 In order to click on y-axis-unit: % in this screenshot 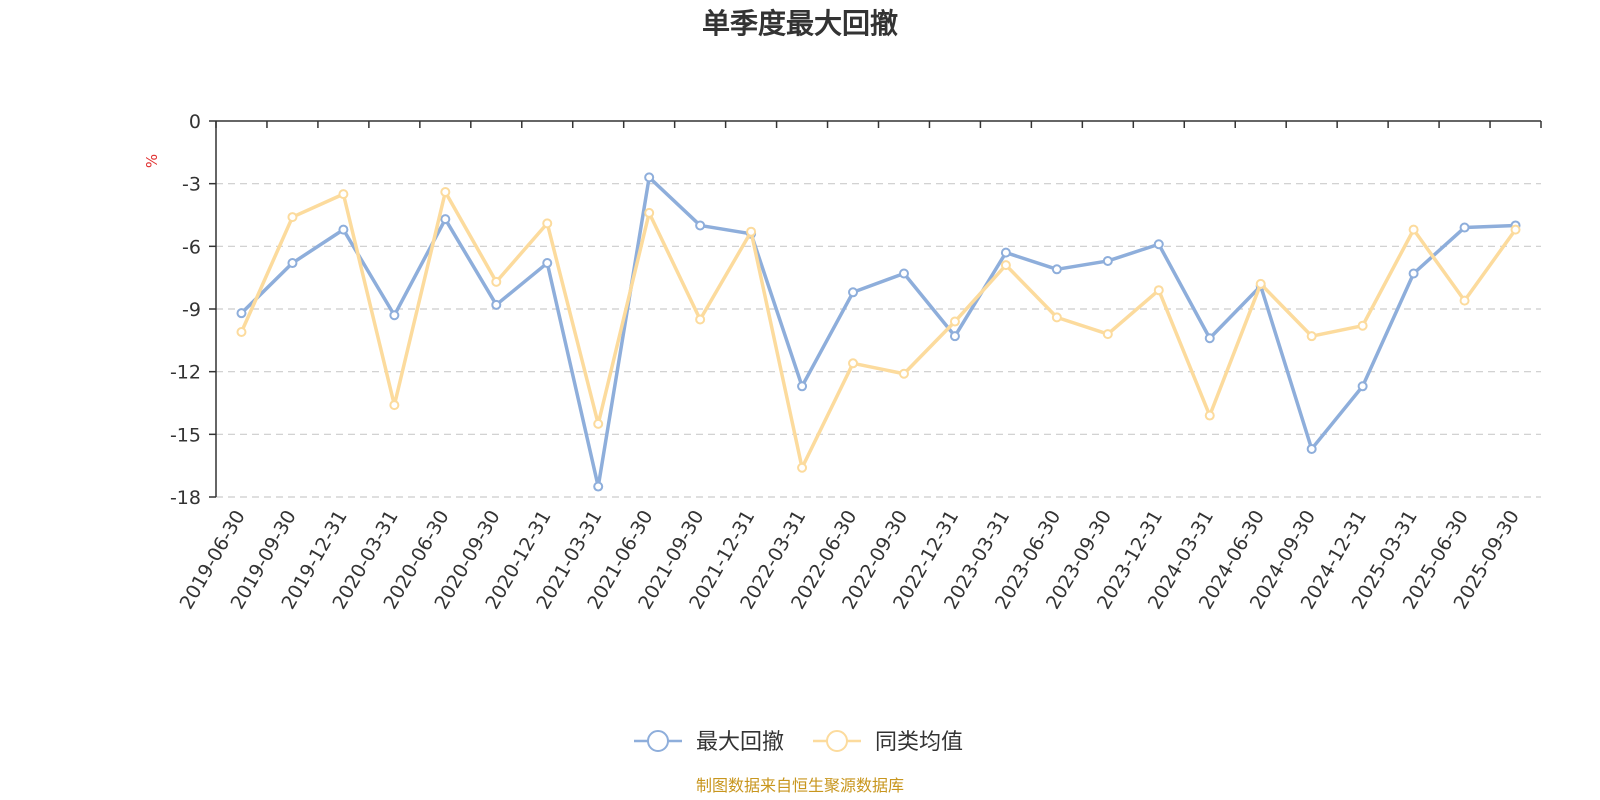, I will do `click(152, 161)`.